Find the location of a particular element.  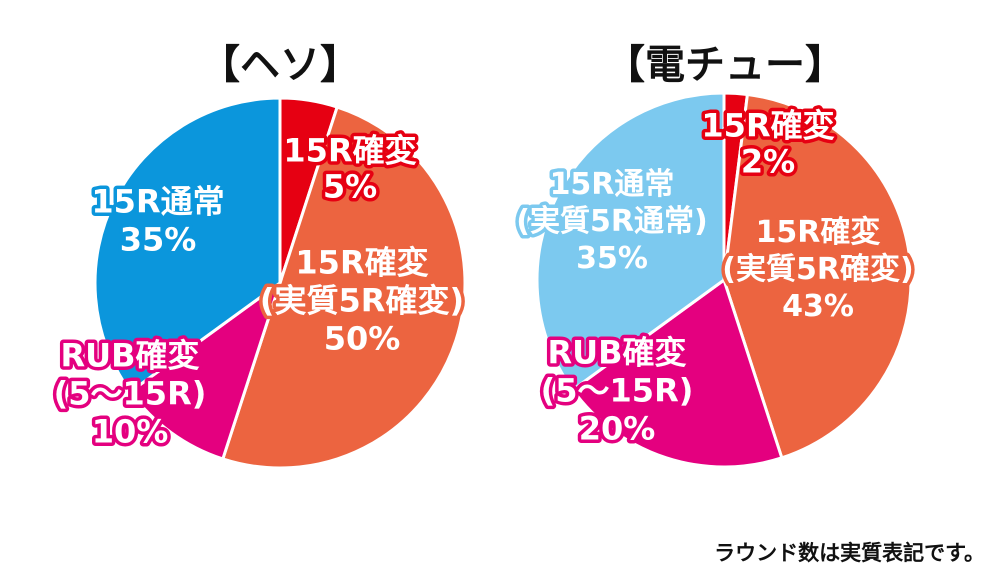

heso-slice-2-label-line-2: (実質5R確変) is located at coordinates (362, 301).